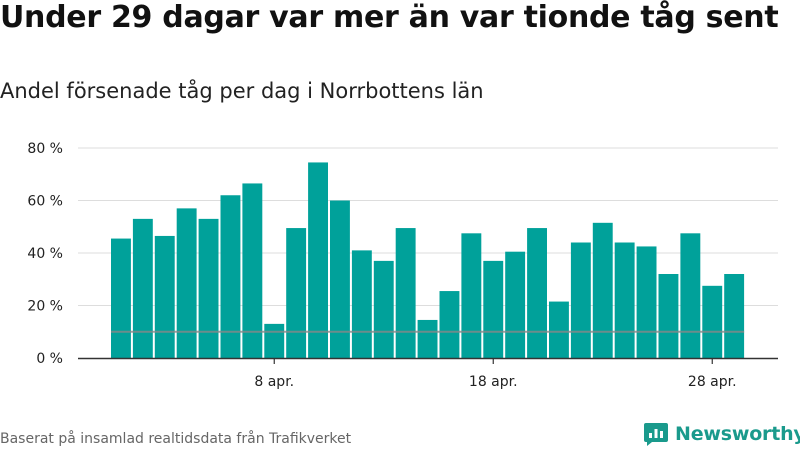 The image size is (800, 450). I want to click on y-tick-label: 40 %, so click(45, 254).